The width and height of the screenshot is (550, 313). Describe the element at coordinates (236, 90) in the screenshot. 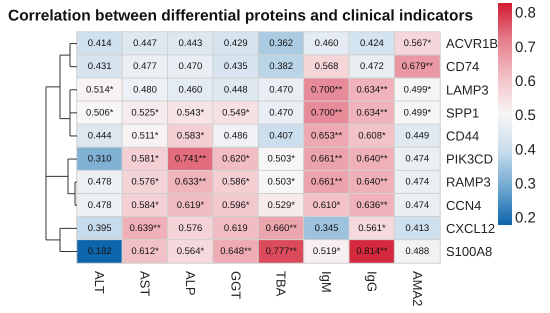

I see `data-label: 0.448` at that location.